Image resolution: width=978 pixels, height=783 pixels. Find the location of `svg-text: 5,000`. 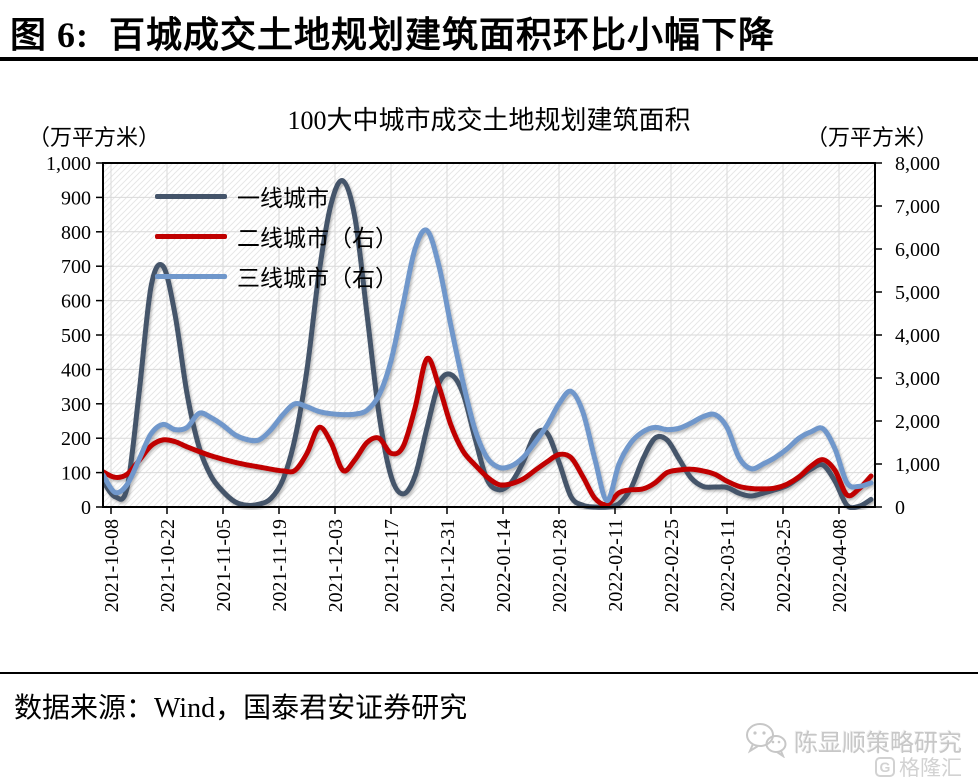

svg-text: 5,000 is located at coordinates (917, 293).